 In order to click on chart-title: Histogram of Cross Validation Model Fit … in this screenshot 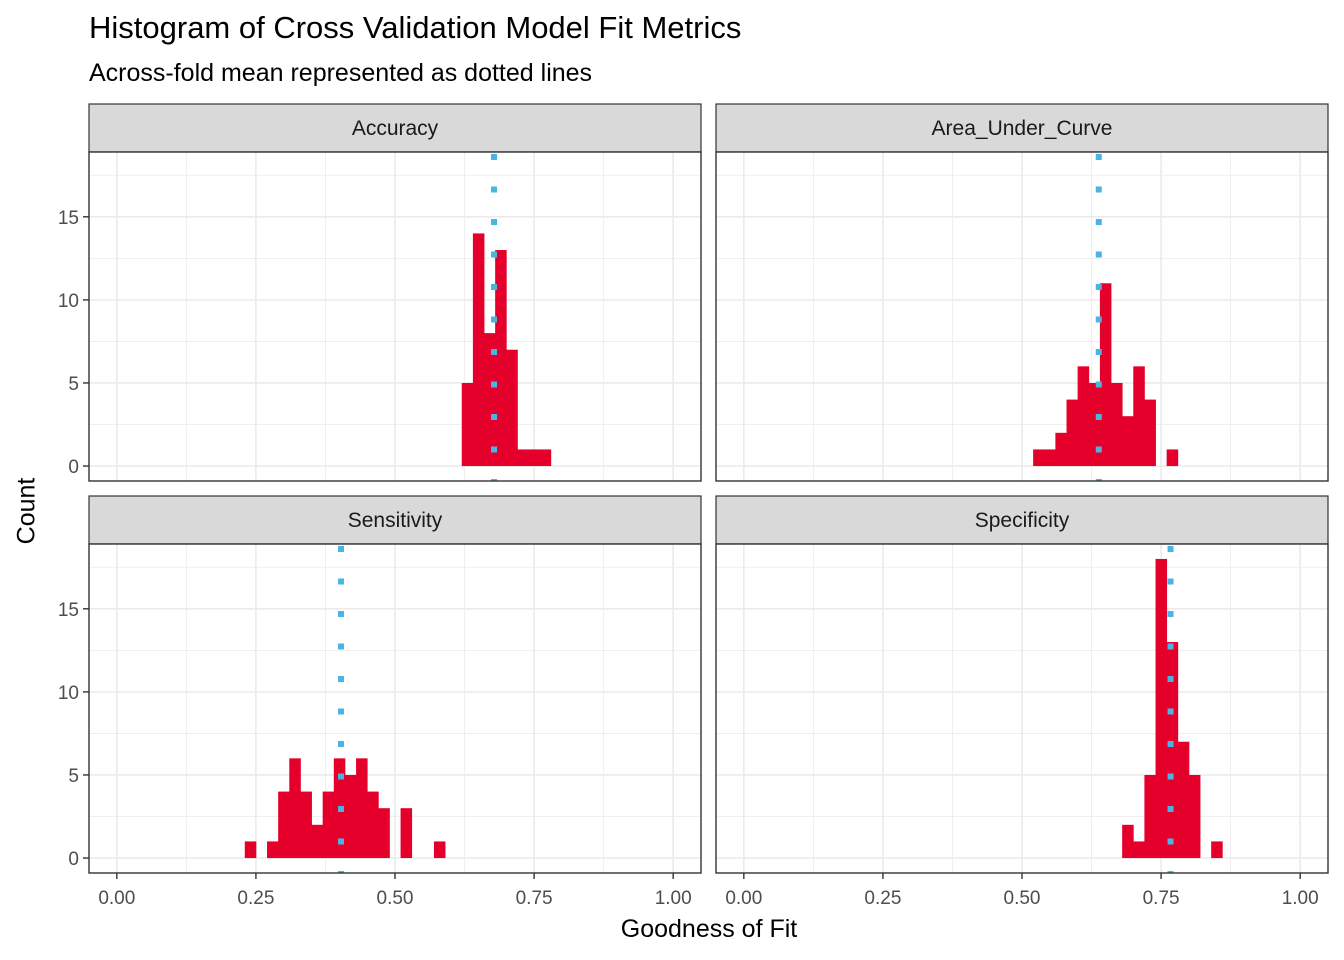, I will do `click(415, 27)`.